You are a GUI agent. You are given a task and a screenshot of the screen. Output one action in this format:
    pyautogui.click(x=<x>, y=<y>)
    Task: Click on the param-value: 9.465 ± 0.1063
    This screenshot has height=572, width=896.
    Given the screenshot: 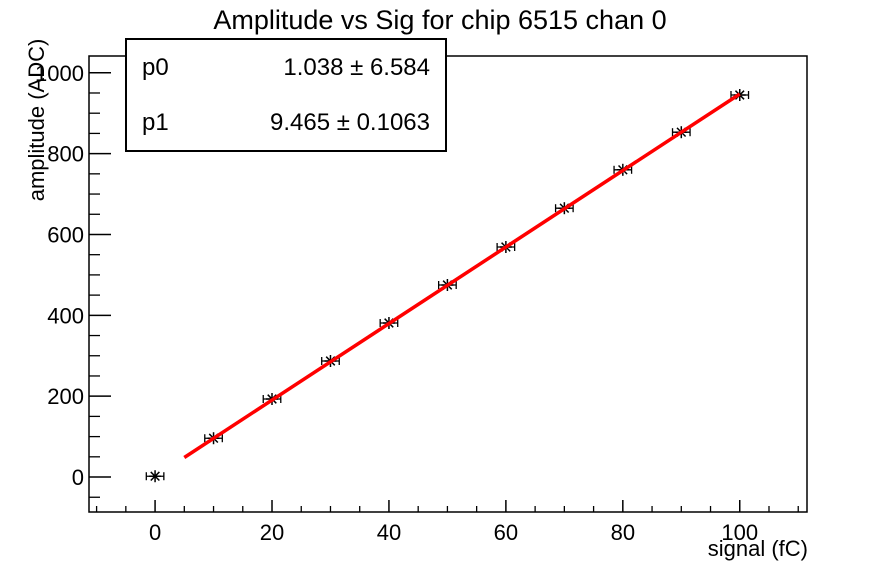 What is the action you would take?
    pyautogui.click(x=350, y=122)
    